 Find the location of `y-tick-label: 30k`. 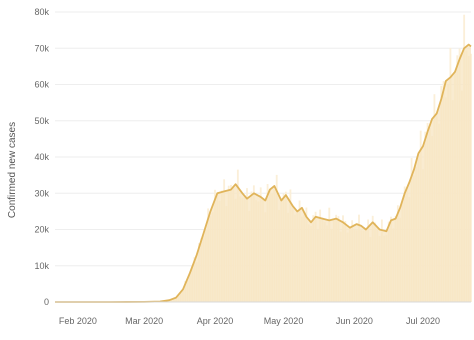

y-tick-label: 30k is located at coordinates (41, 193).